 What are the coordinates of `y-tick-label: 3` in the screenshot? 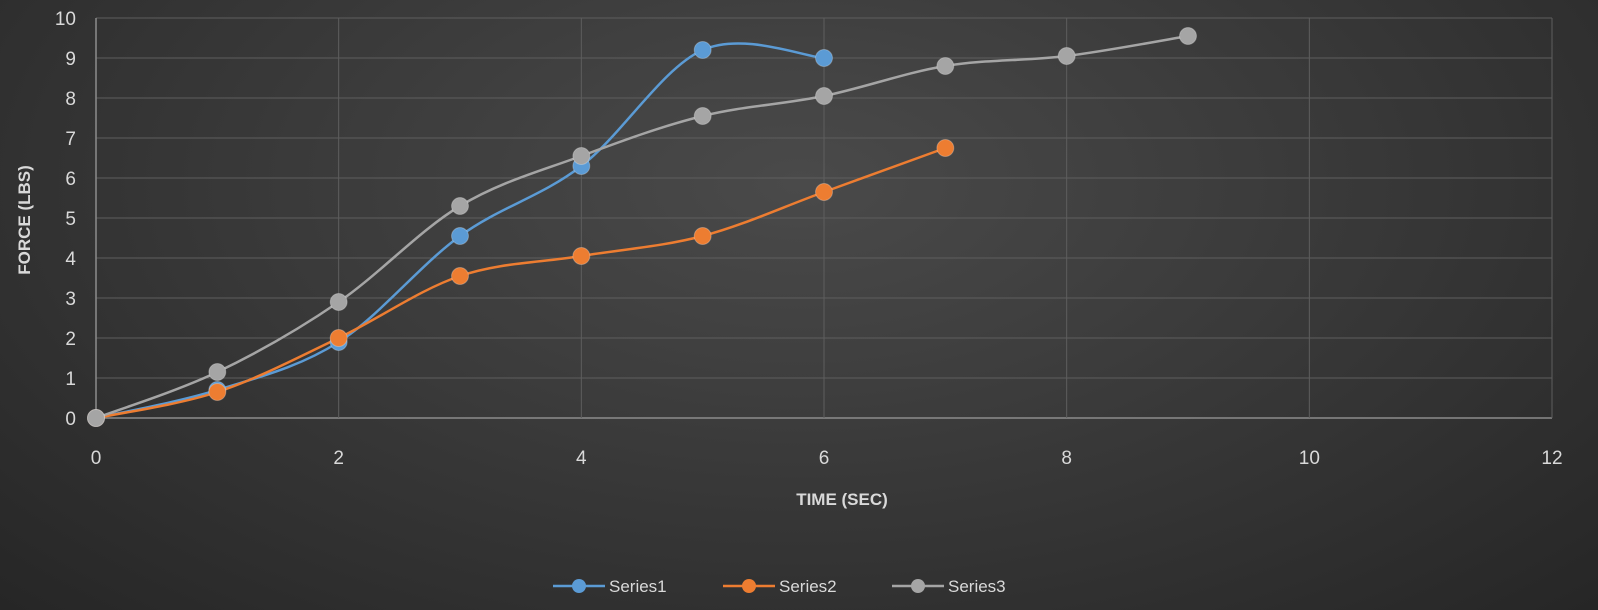 It's located at (70, 299).